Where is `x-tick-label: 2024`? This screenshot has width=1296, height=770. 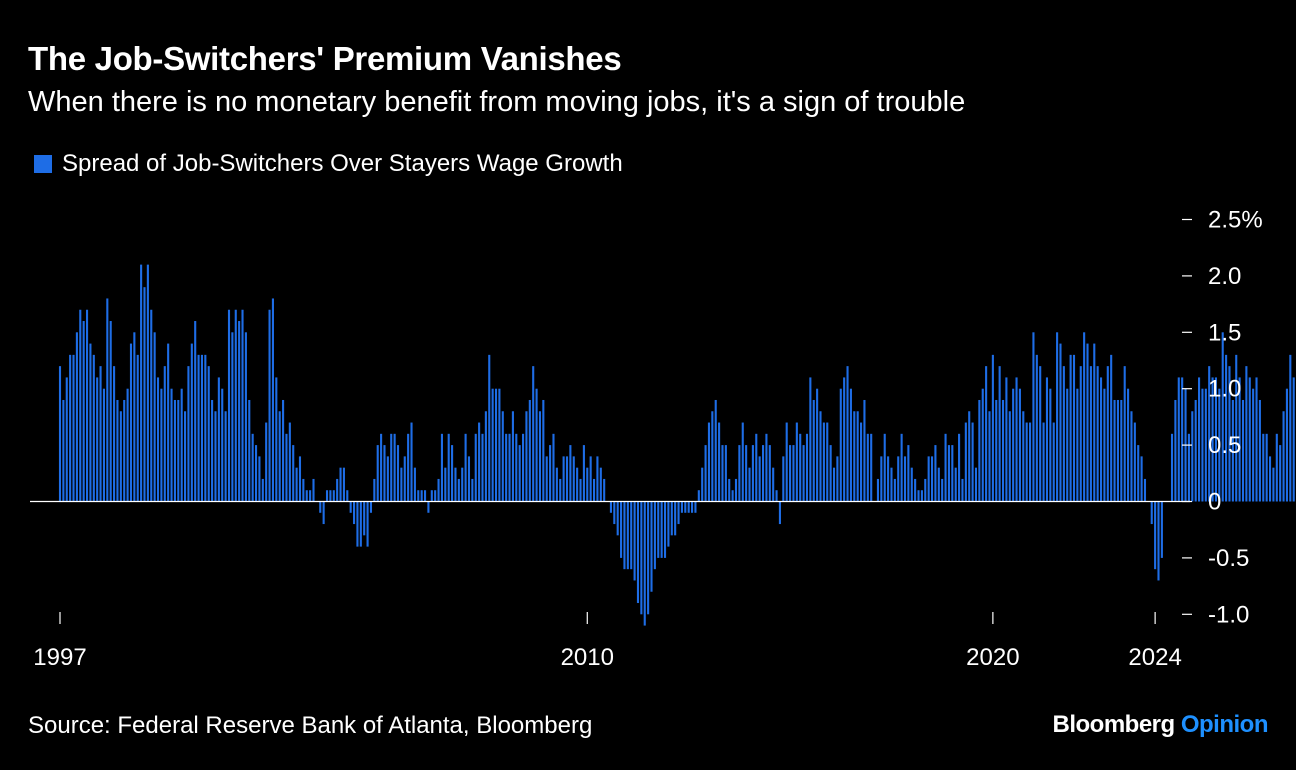 x-tick-label: 2024 is located at coordinates (1154, 657).